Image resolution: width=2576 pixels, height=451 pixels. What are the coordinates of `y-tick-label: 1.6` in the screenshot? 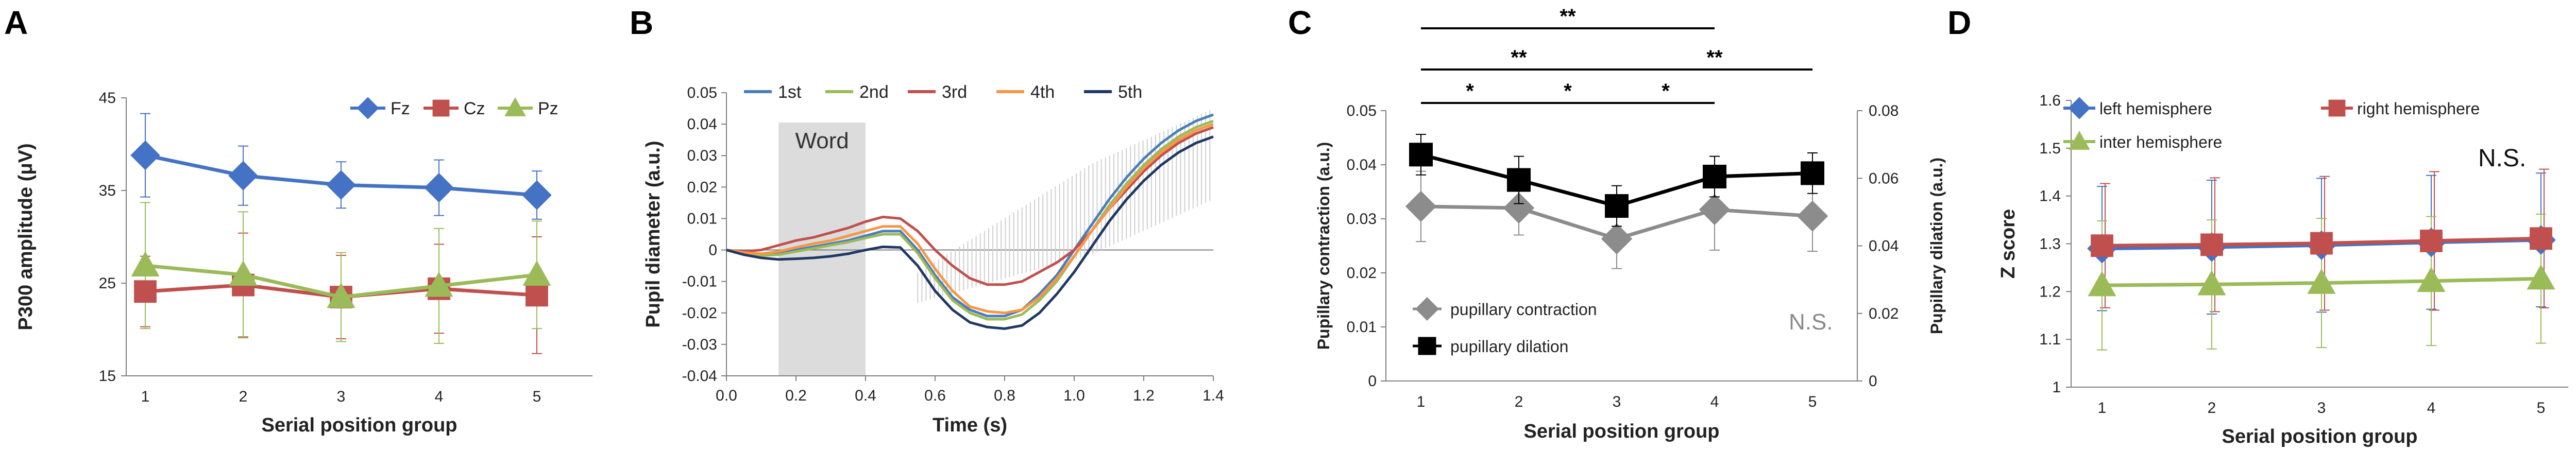 It's located at (2050, 100).